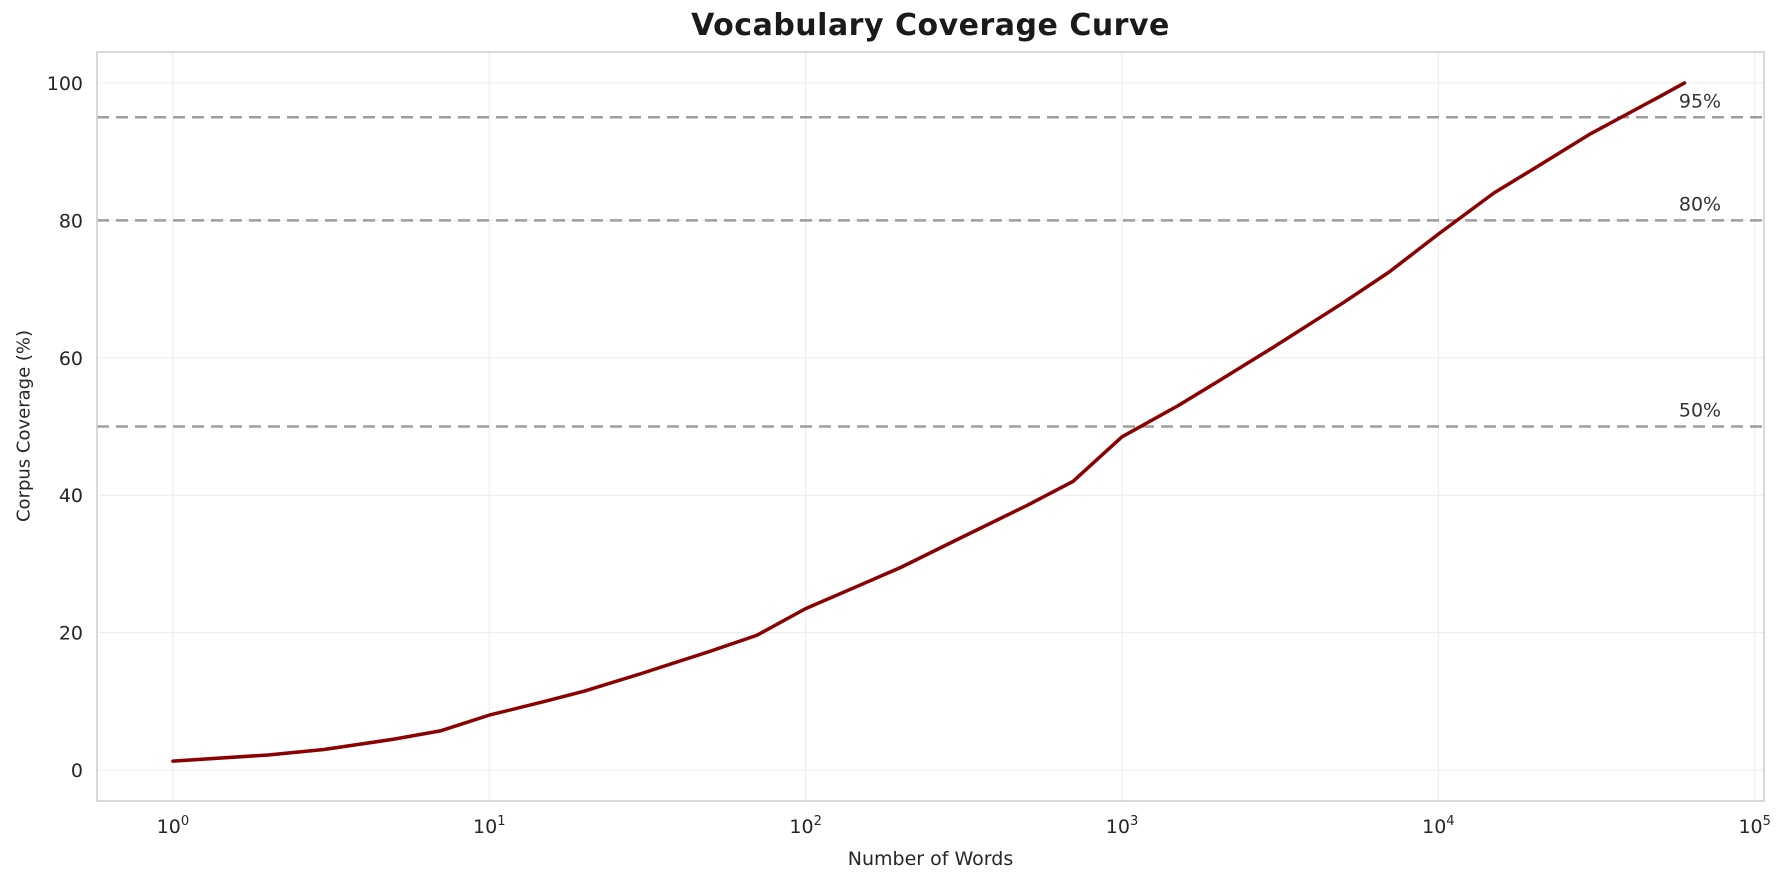  I want to click on threshold-label-95: 95%, so click(1700, 101).